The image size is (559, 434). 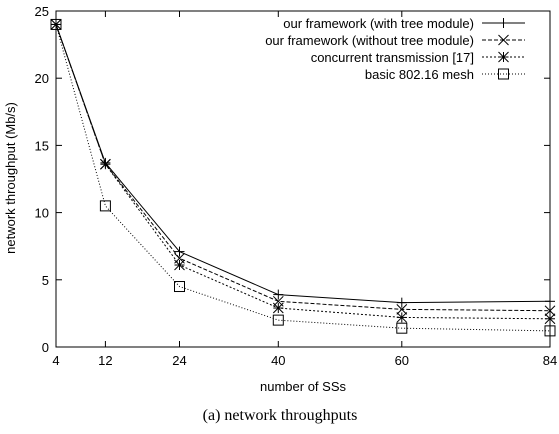 What do you see at coordinates (378, 23) in the screenshot?
I see `legend-label: our framework (with tree module)` at bounding box center [378, 23].